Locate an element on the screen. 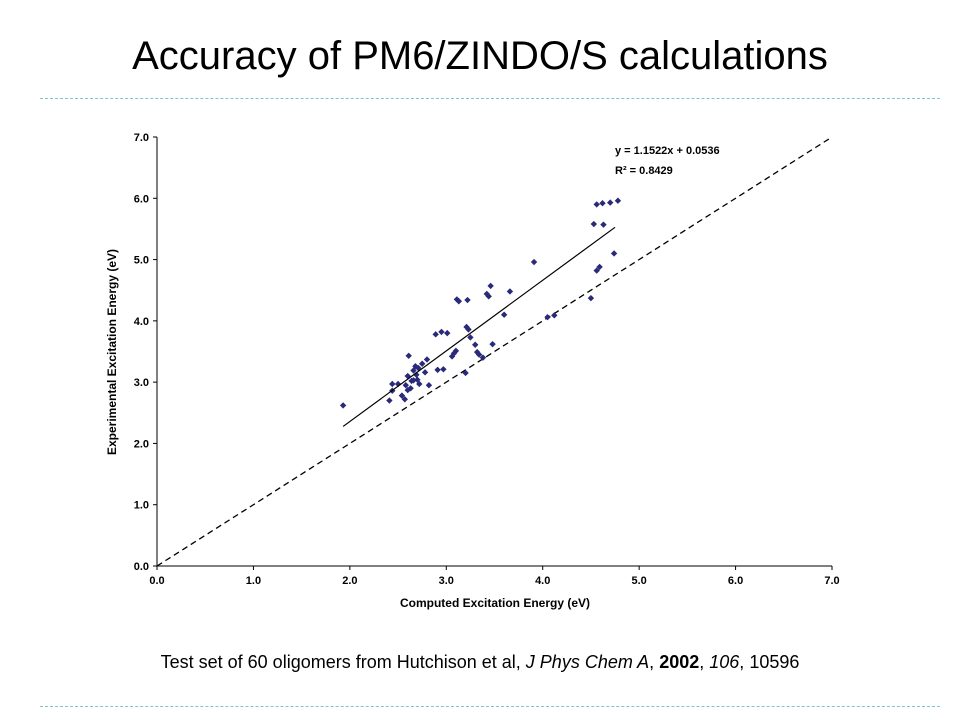 The width and height of the screenshot is (960, 720). x-tick-label: 2.0 is located at coordinates (349, 581).